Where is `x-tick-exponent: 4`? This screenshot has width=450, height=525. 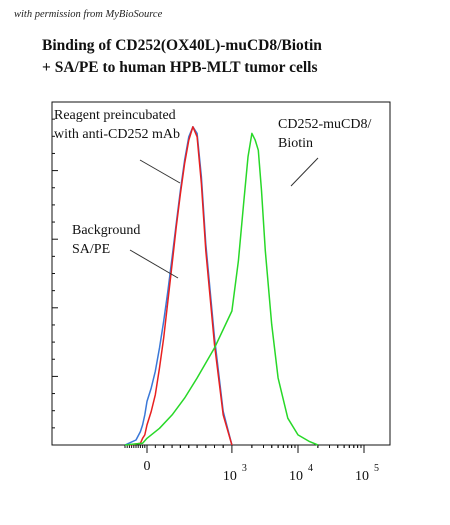 x-tick-exponent: 4 is located at coordinates (310, 468).